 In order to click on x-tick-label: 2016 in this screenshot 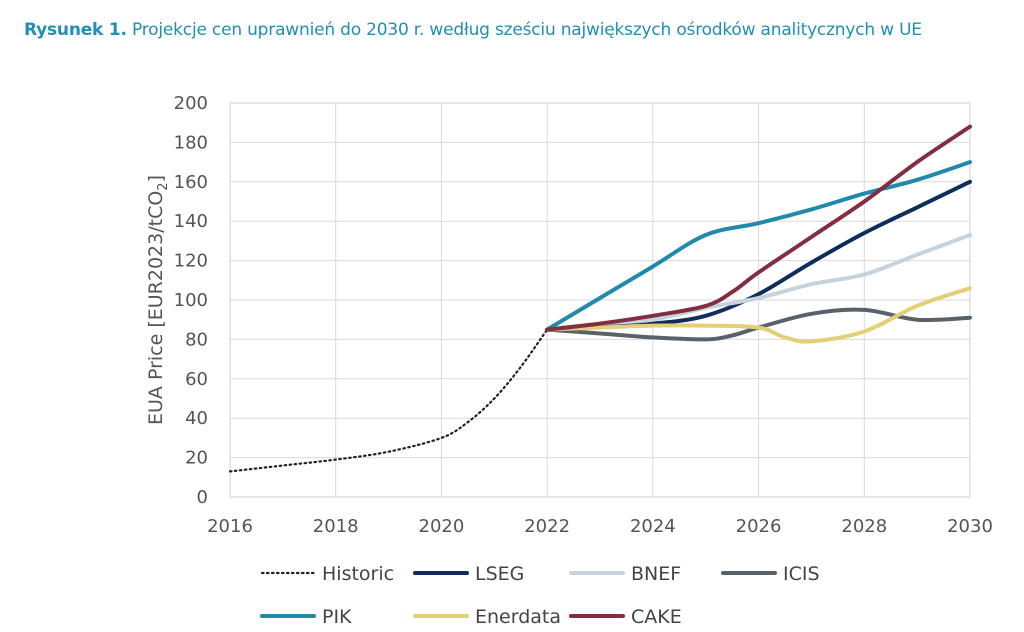, I will do `click(230, 526)`.